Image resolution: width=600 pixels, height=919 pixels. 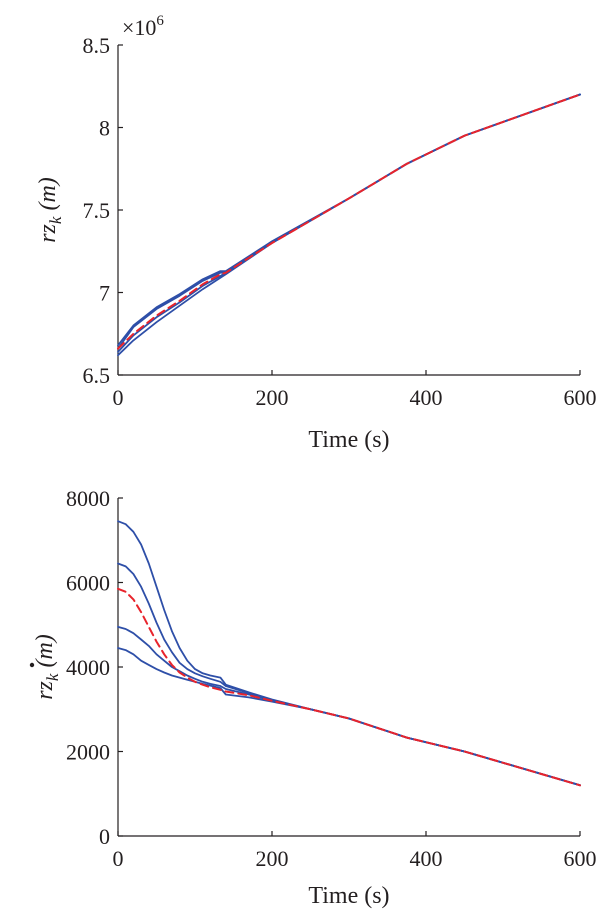 What do you see at coordinates (104, 128) in the screenshot?
I see `y-tick-label: 8` at bounding box center [104, 128].